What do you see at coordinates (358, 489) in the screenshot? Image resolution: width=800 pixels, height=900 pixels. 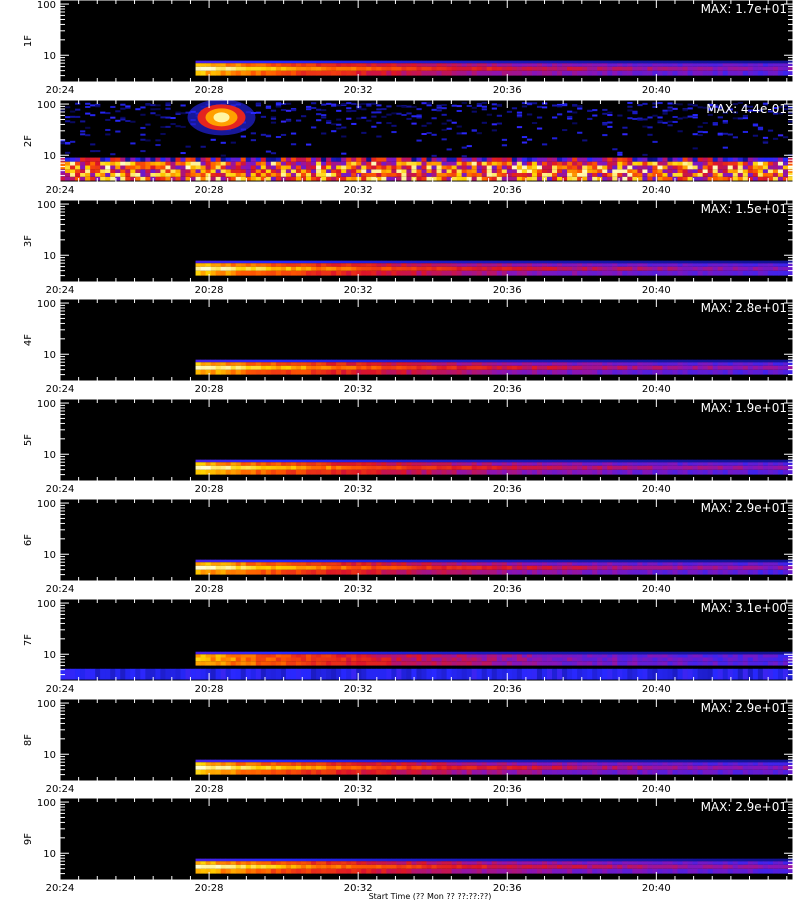 I see `x-tick-label: 20:32` at bounding box center [358, 489].